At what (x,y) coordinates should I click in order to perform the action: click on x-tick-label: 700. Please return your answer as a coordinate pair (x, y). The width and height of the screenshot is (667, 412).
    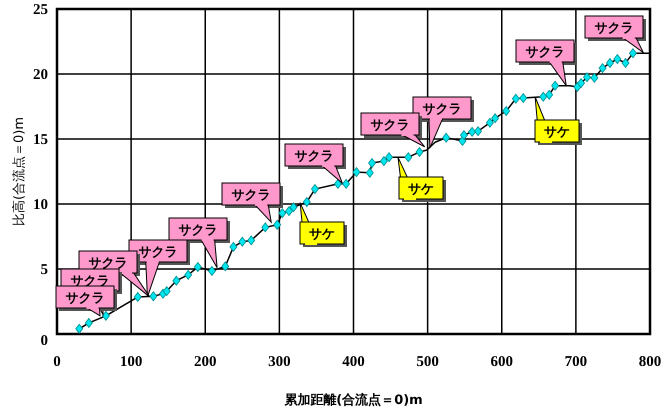
    Looking at the image, I should click on (576, 362).